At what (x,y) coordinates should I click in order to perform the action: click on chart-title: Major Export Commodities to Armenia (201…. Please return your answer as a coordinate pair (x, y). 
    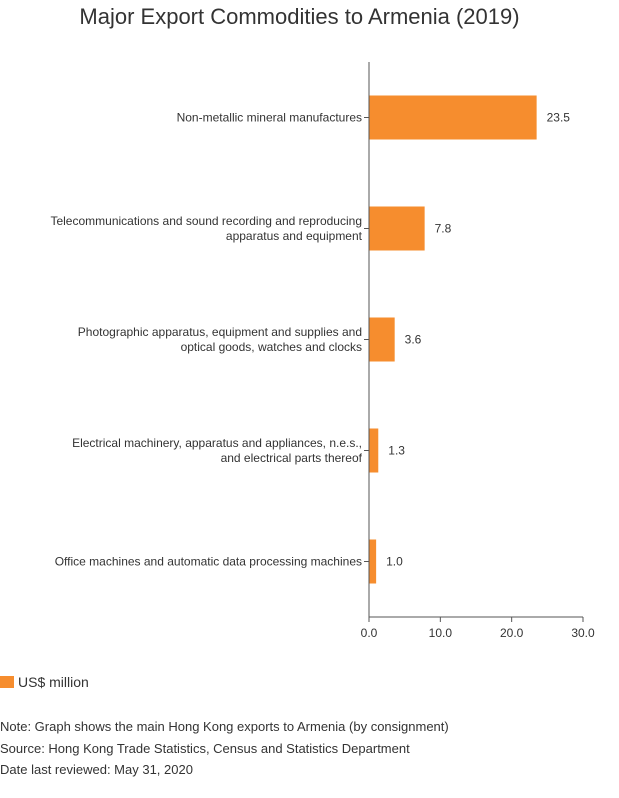
    Looking at the image, I should click on (299, 16).